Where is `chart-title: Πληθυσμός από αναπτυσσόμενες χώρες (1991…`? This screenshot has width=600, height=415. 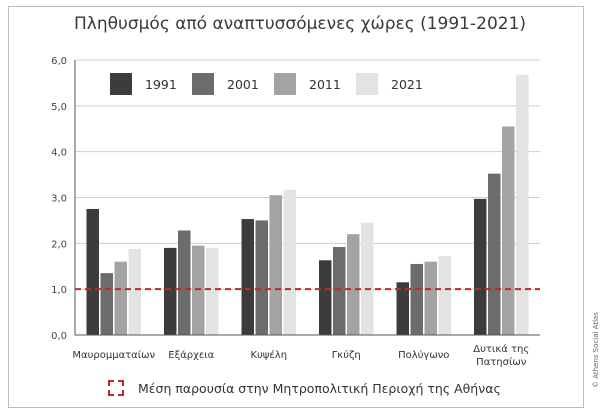
chart-title: Πληθυσμός από αναπτυσσόμενες χώρες (1991… is located at coordinates (300, 24).